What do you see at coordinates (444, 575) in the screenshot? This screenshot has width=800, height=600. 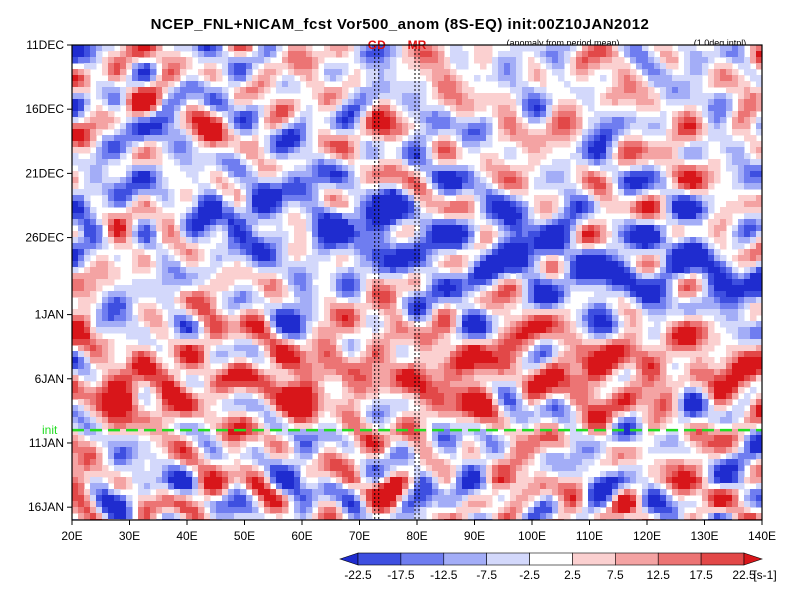 I see `colorbar-label: -12.5` at bounding box center [444, 575].